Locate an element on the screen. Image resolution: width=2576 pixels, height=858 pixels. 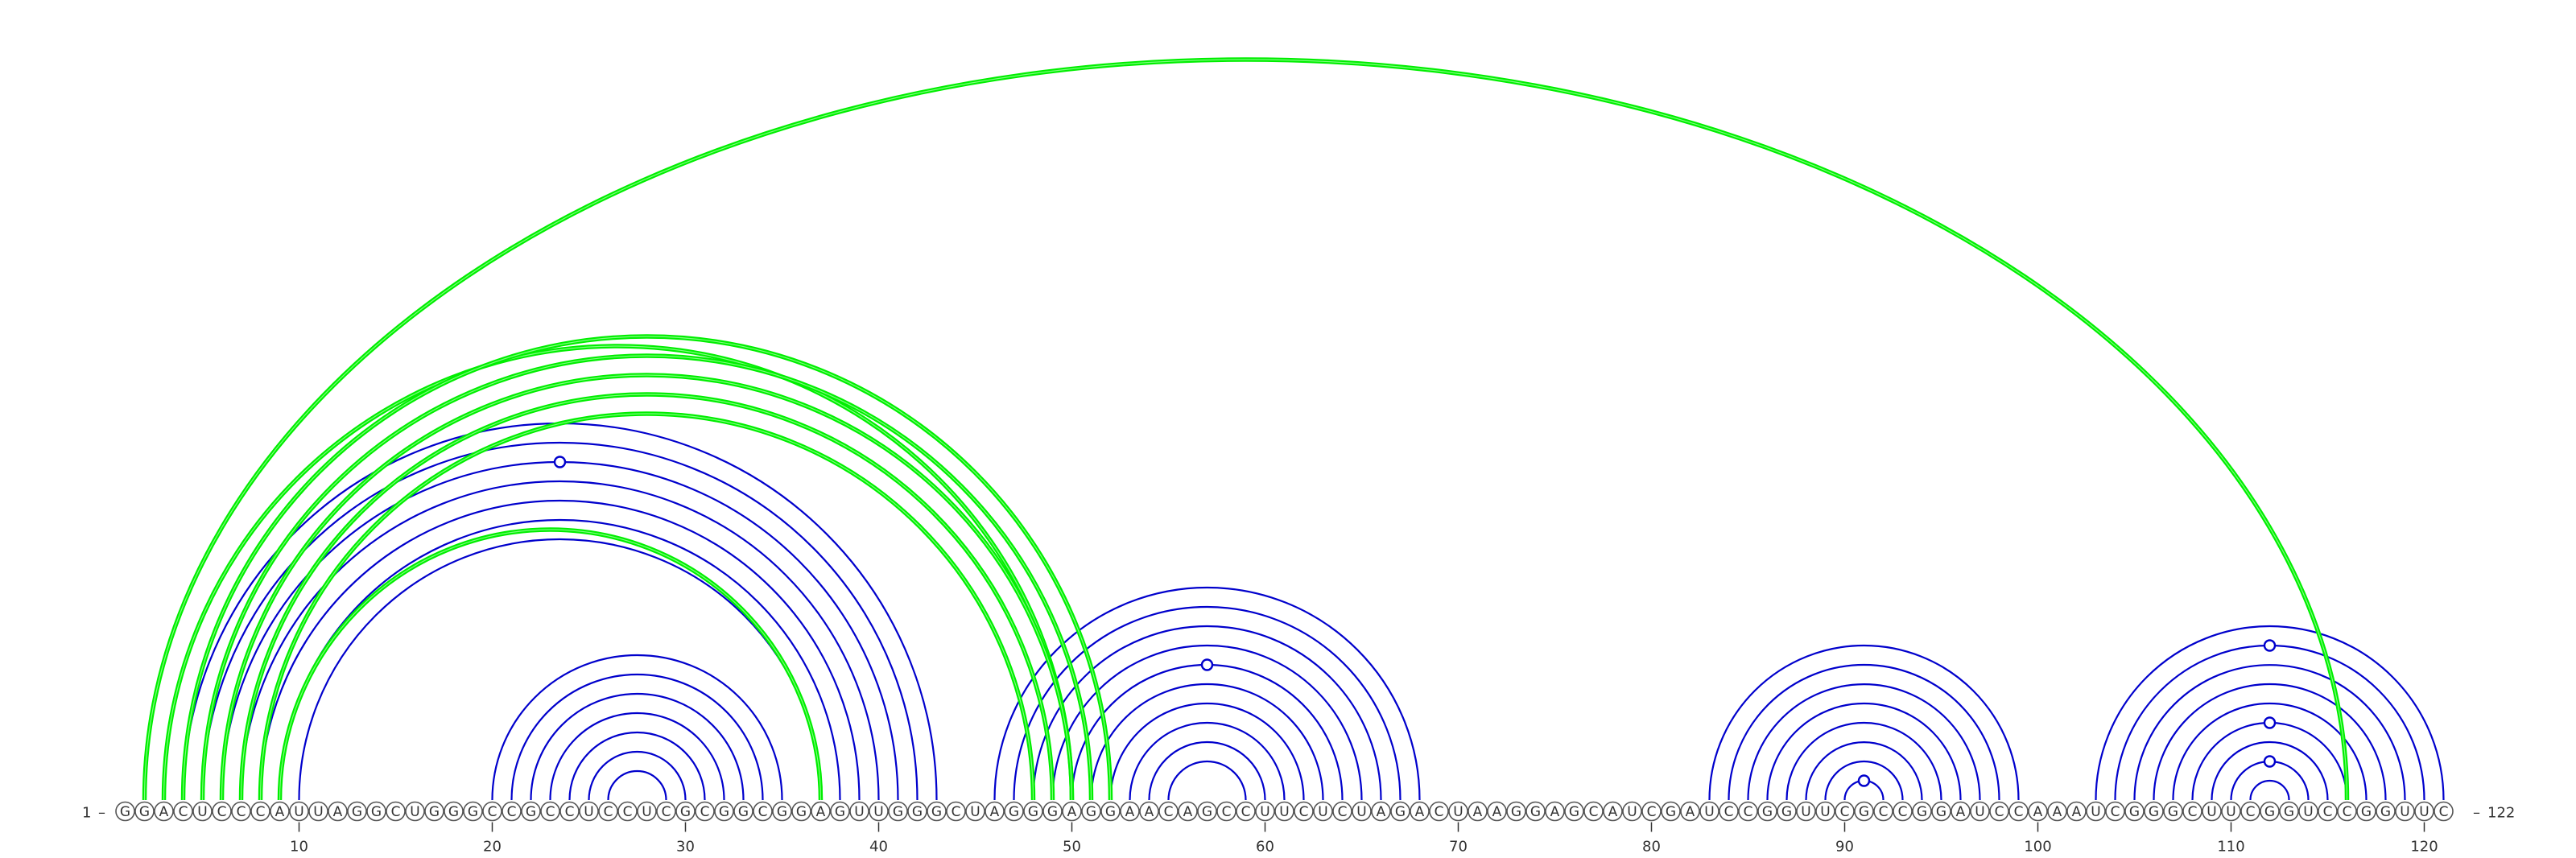
nucleotide-34: C is located at coordinates (763, 812).